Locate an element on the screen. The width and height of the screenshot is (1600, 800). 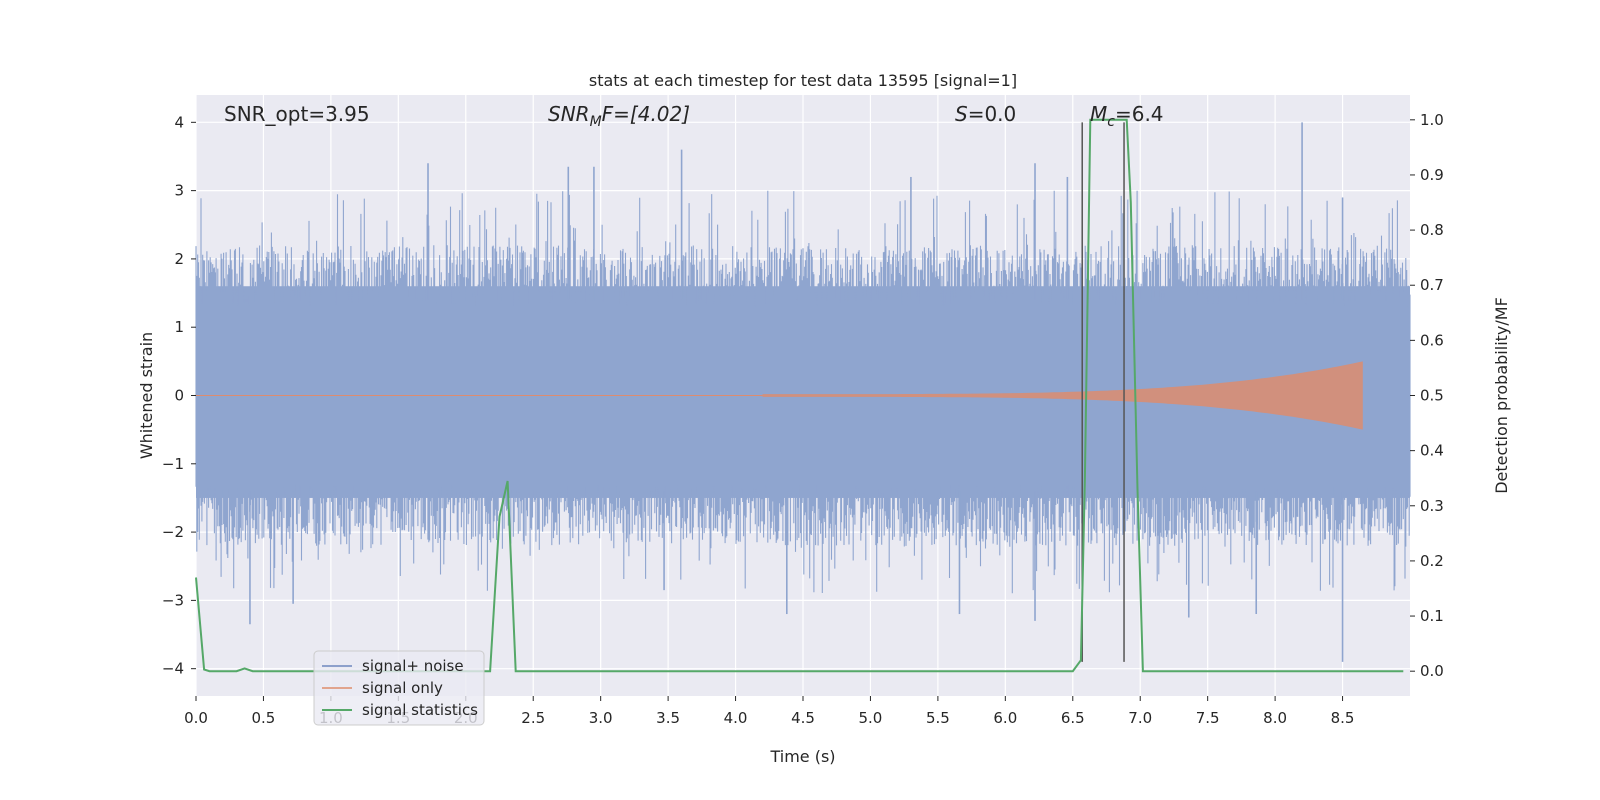
right-tick-label: 0.3 is located at coordinates (1432, 506).